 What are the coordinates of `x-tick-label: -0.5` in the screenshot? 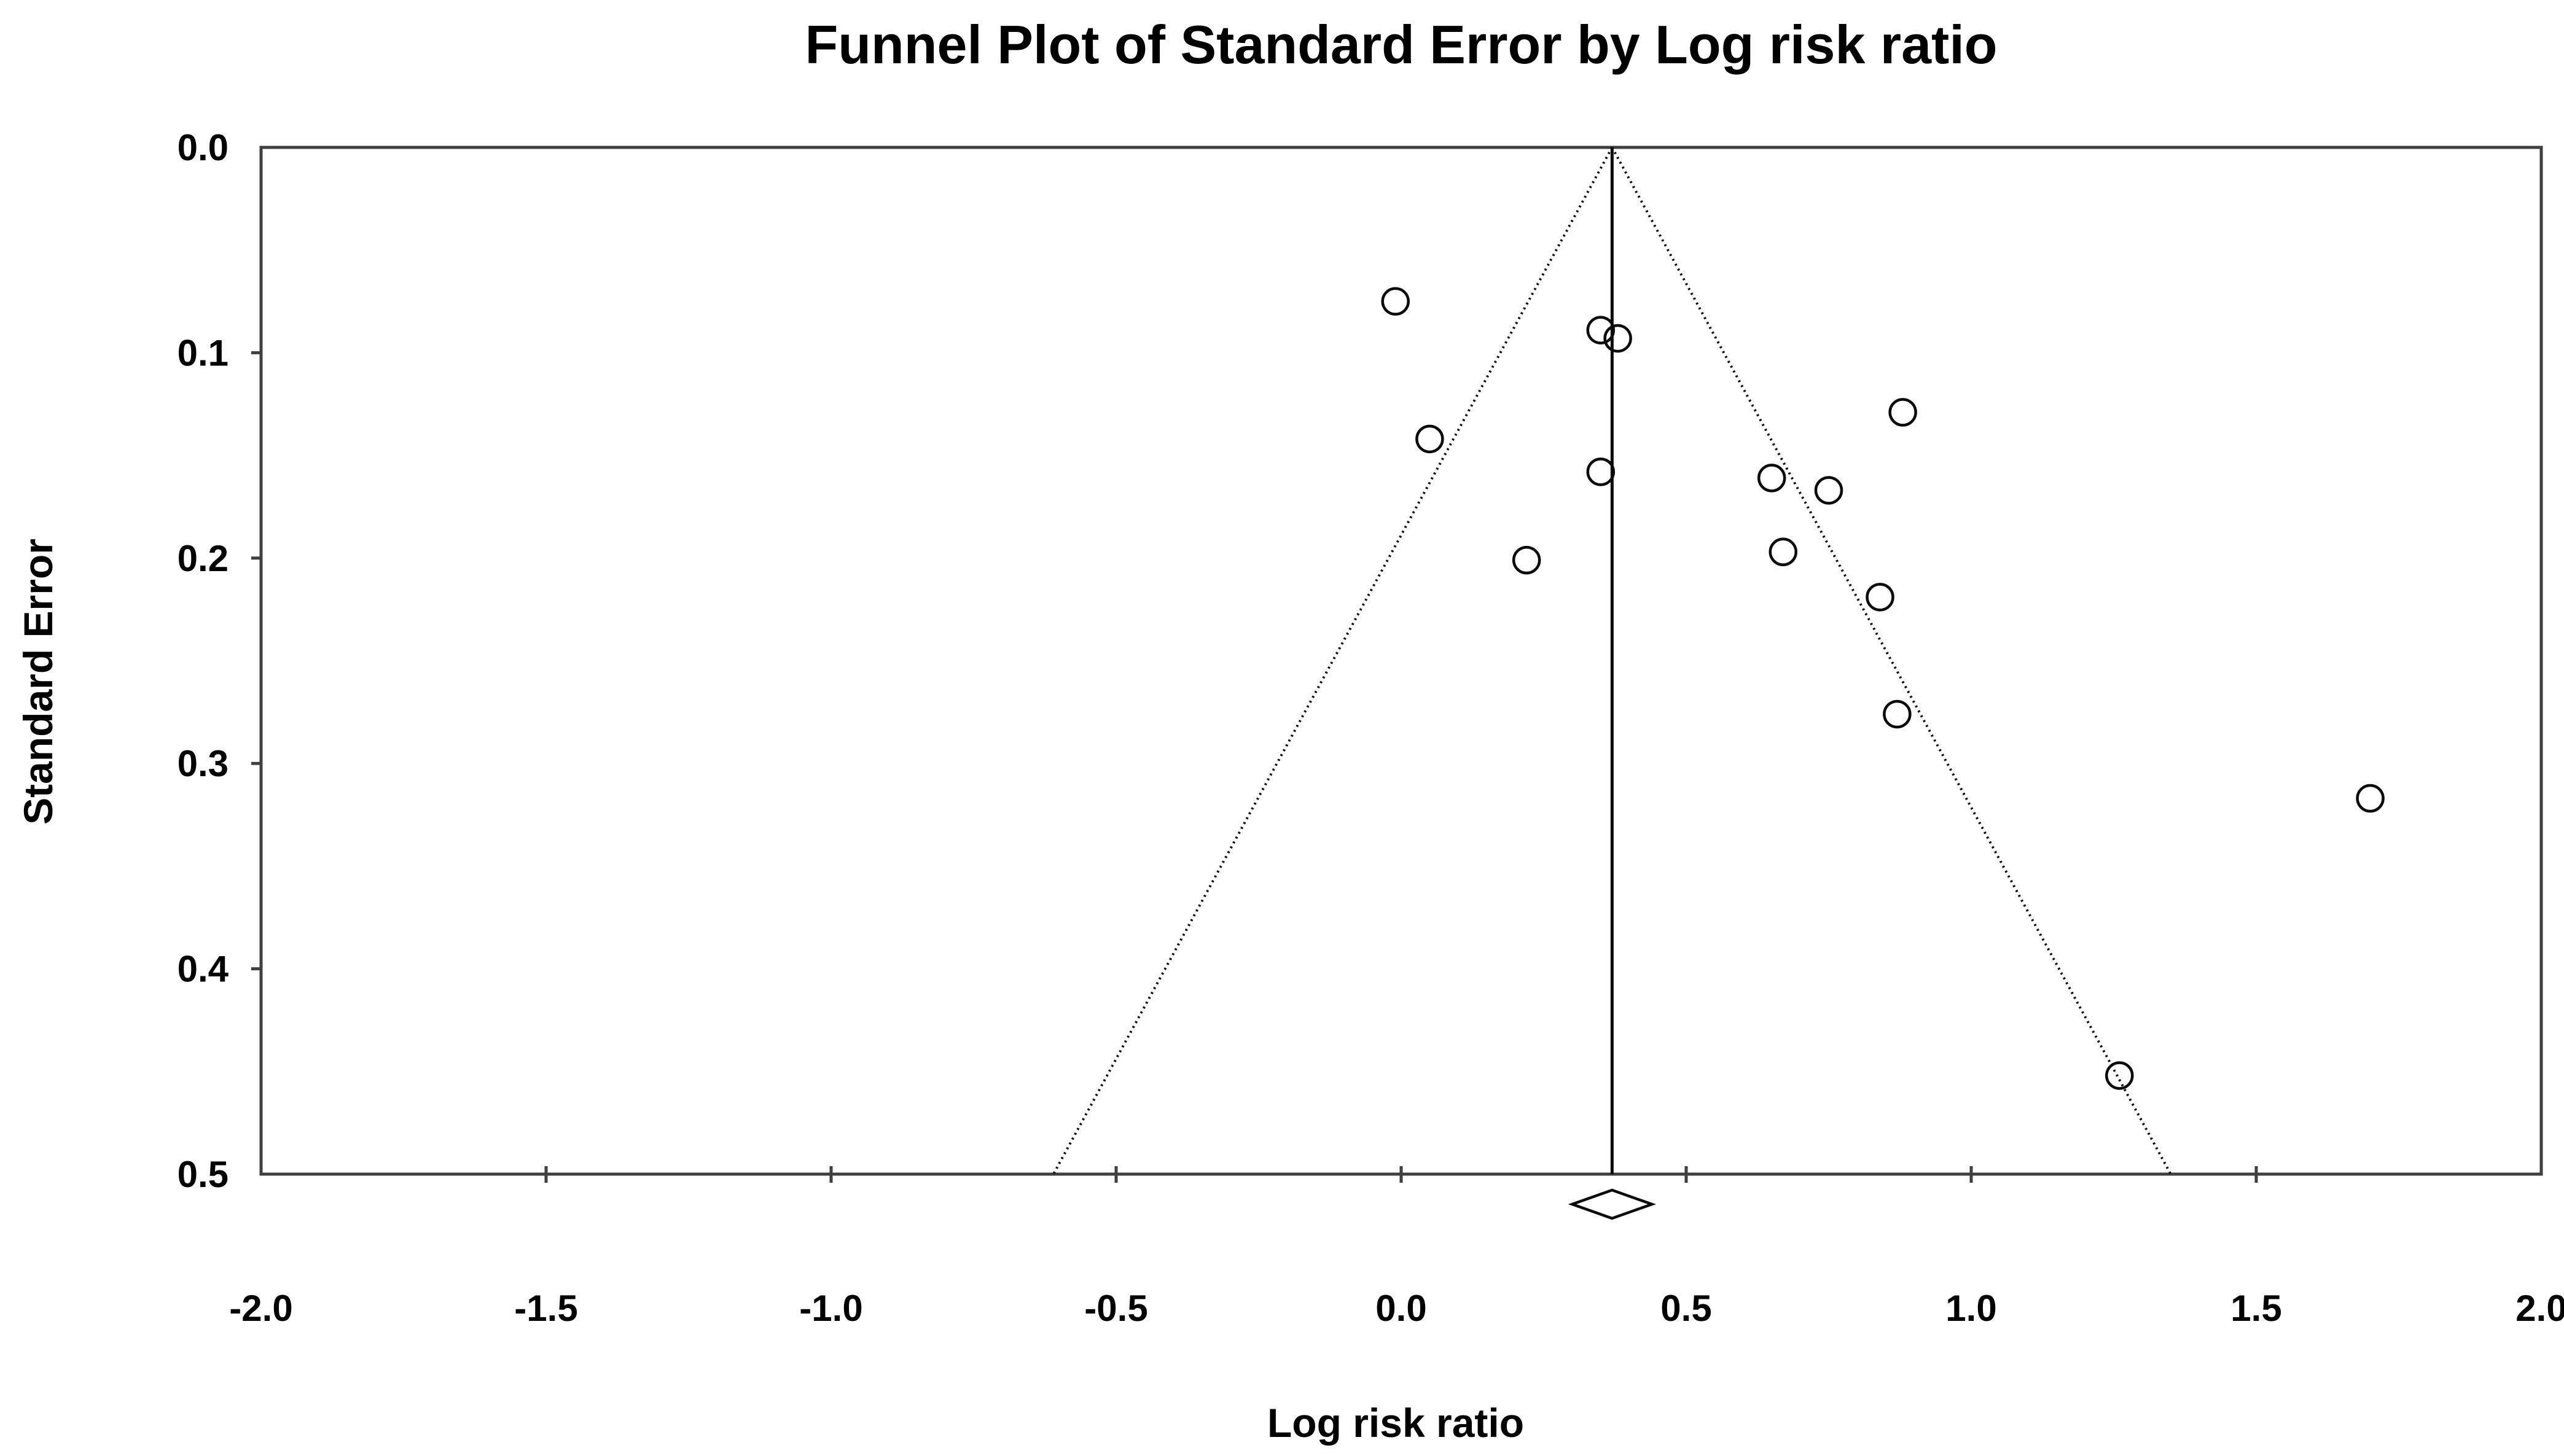 It's located at (1115, 1308).